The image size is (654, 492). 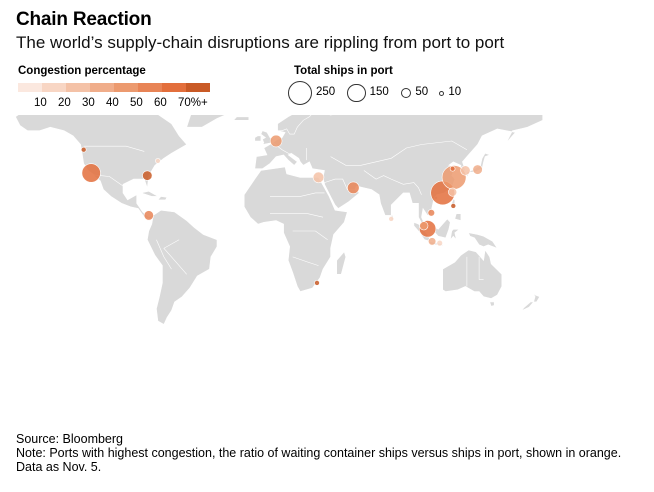 What do you see at coordinates (160, 103) in the screenshot?
I see `congestion-scale-label: 60` at bounding box center [160, 103].